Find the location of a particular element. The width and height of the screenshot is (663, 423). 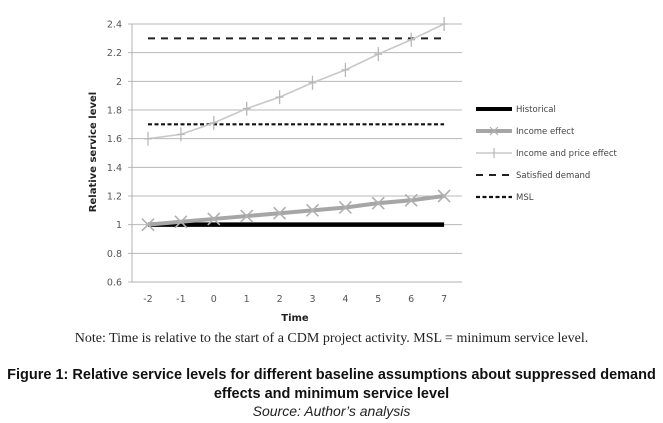

x-tick-label: -1 is located at coordinates (180, 299).